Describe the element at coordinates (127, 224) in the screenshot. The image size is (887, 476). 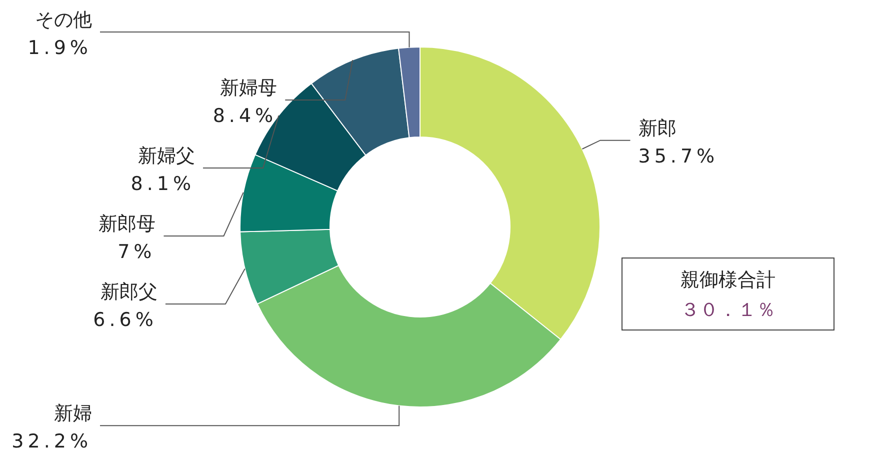
I see `slice-label: 新郎母` at that location.